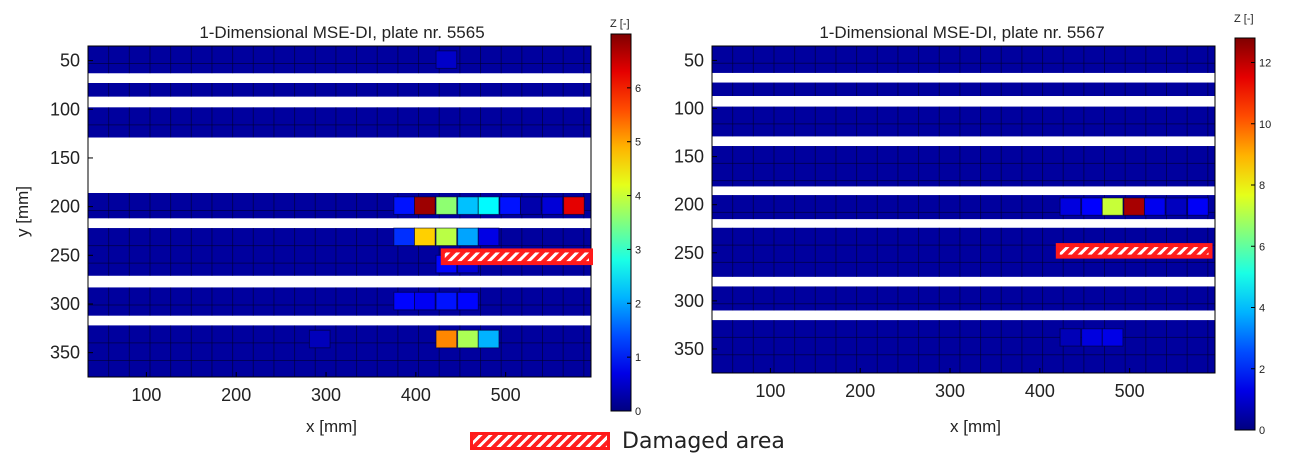 The width and height of the screenshot is (1295, 461). I want to click on y-axis-label: y [mm], so click(22, 211).